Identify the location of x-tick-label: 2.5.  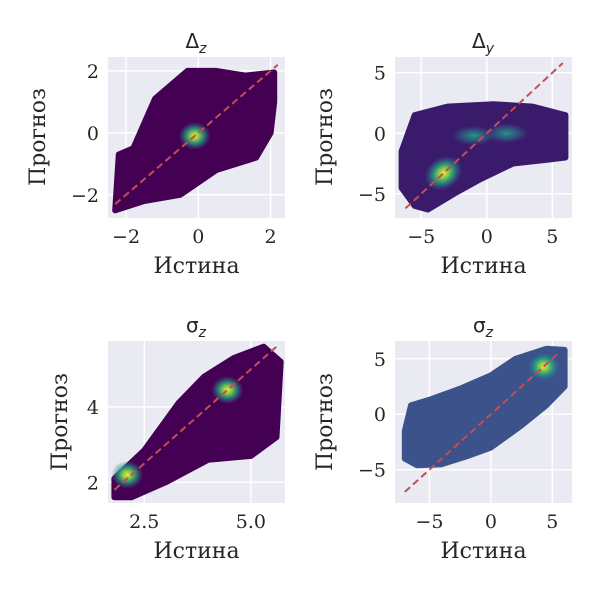
(144, 522).